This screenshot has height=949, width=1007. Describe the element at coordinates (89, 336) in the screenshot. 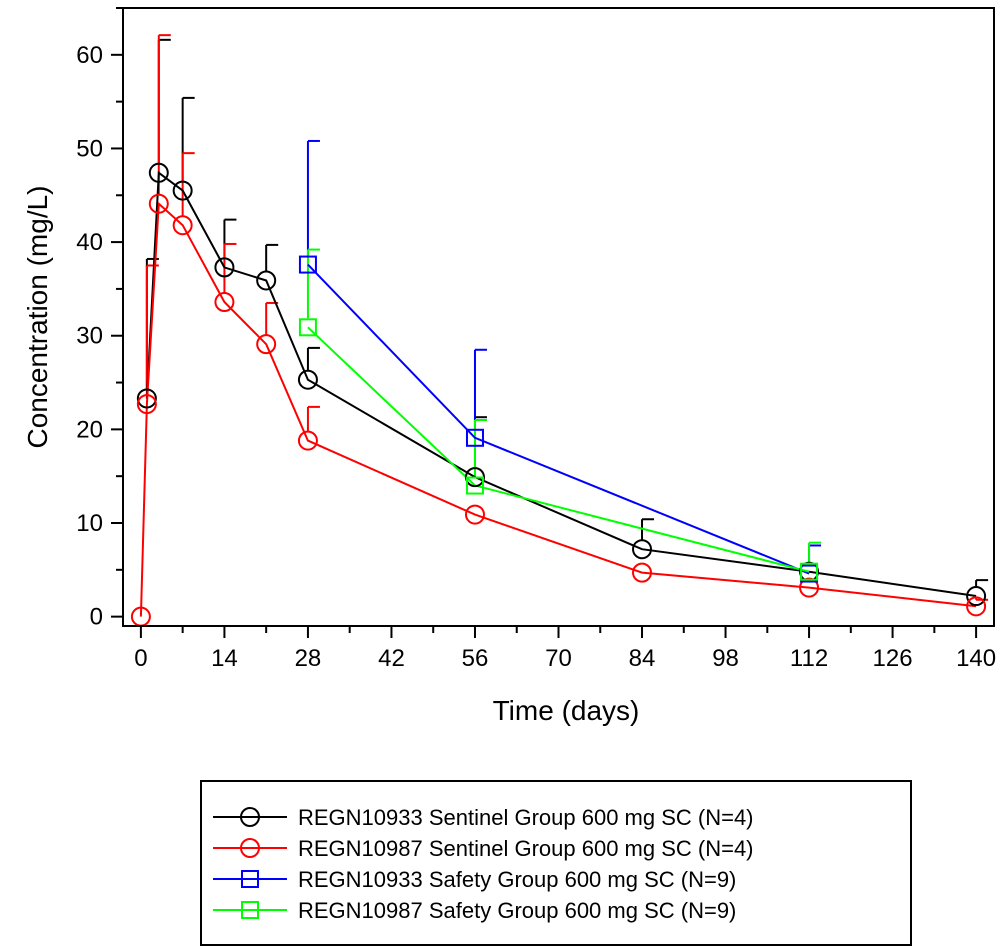

I see `y-tick-label: 30` at that location.